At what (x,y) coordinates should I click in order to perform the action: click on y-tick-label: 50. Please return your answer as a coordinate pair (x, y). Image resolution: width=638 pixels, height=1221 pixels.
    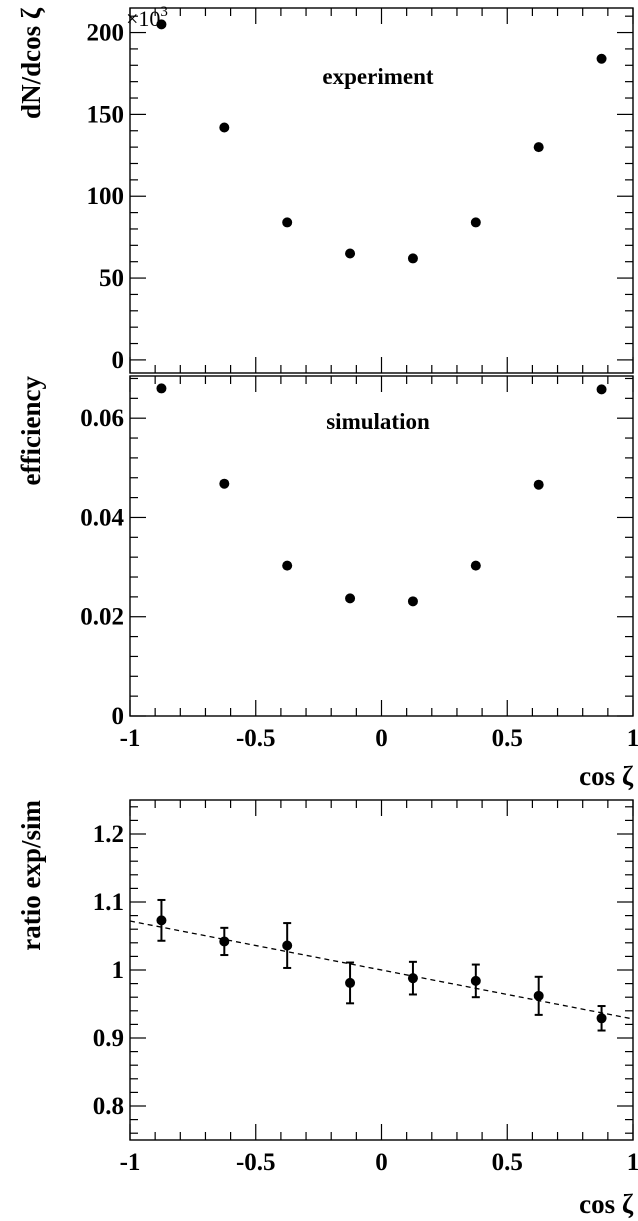
    Looking at the image, I should click on (111, 278).